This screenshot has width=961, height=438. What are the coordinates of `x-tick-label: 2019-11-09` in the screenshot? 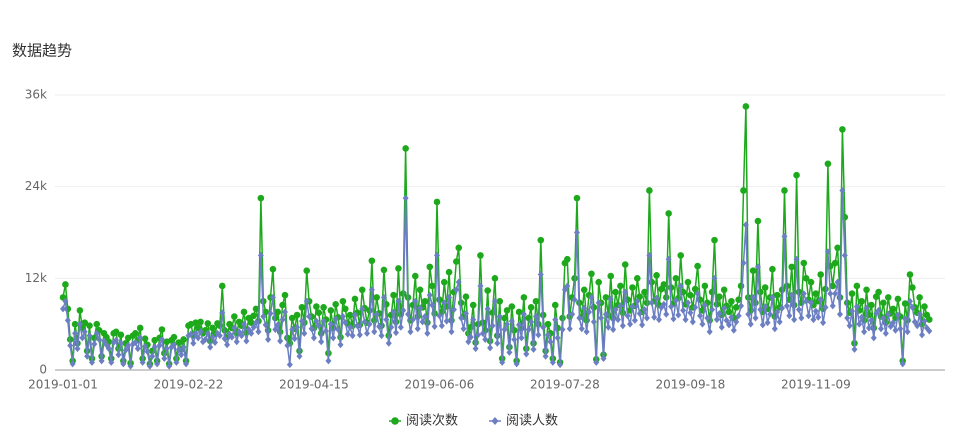 It's located at (816, 385).